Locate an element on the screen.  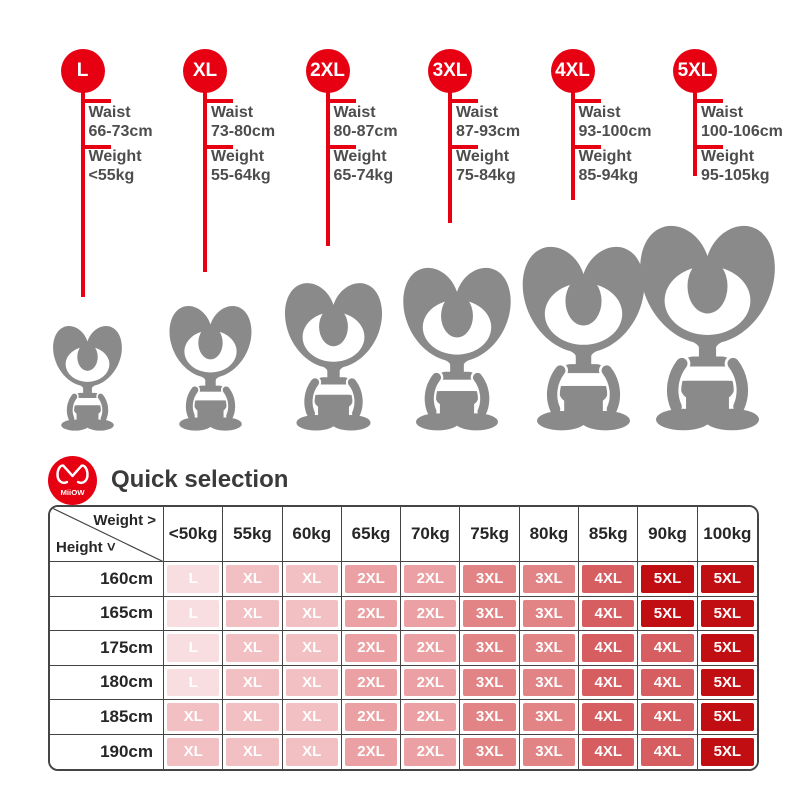
size-badge: 2XL is located at coordinates (327, 71).